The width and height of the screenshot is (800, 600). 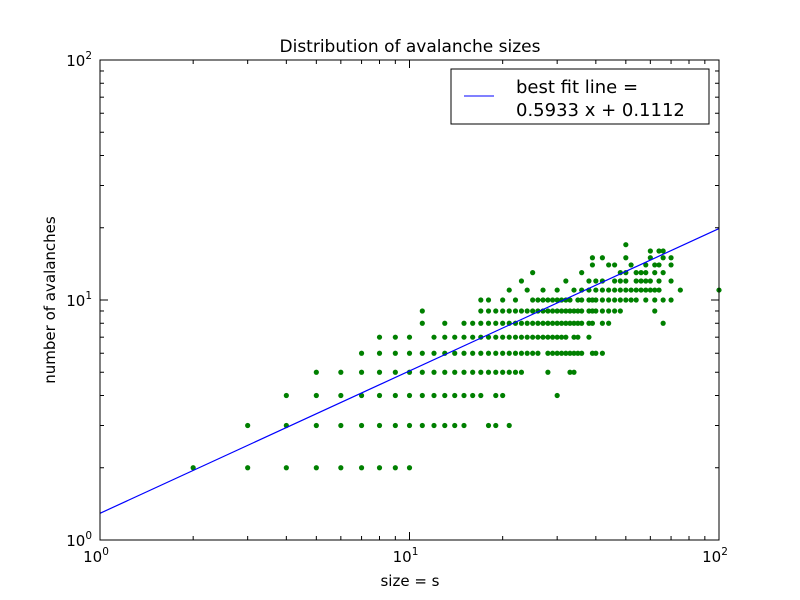 I want to click on x-tick-label: 102, so click(x=715, y=556).